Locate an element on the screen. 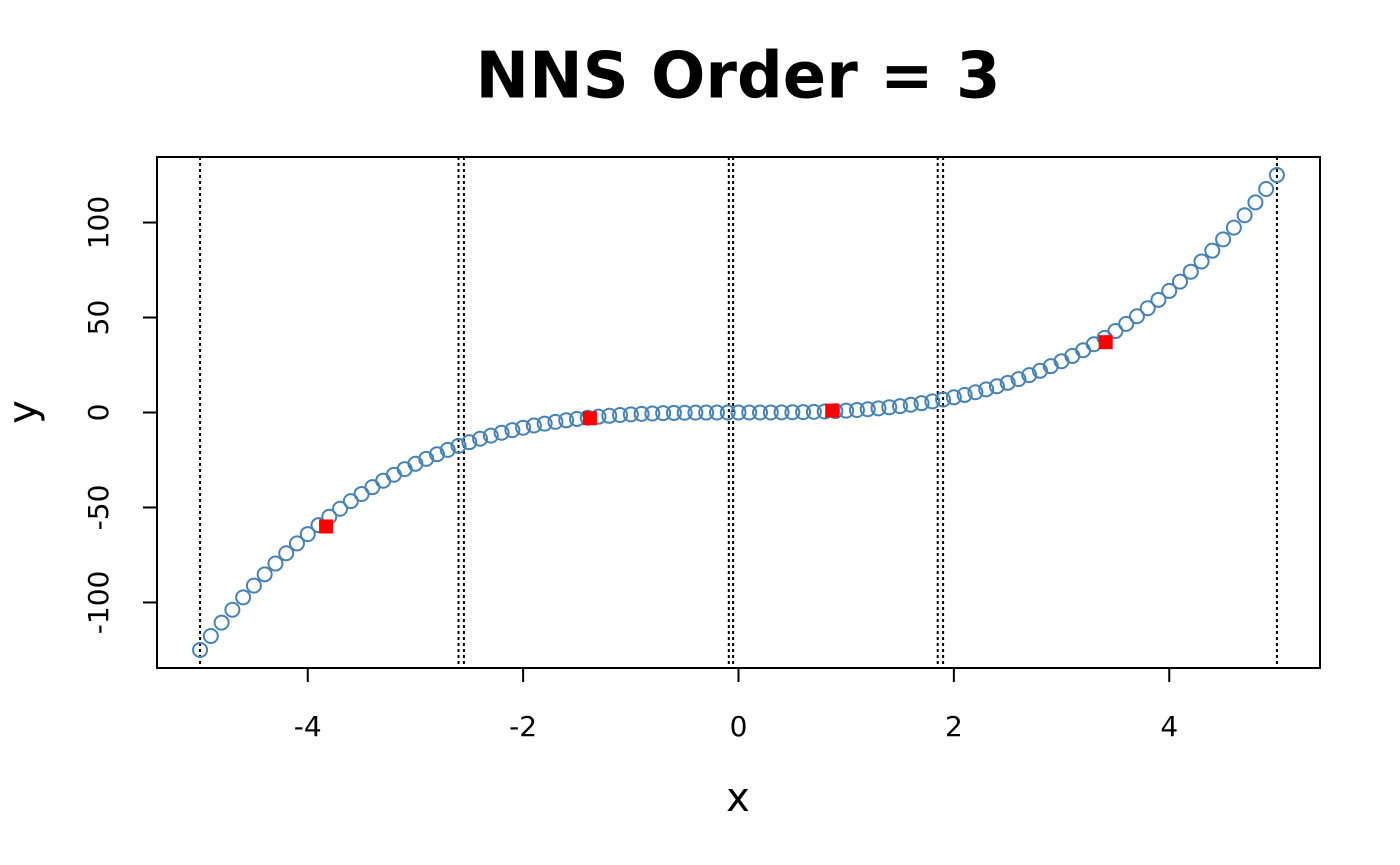 The image size is (1400, 865). x-tick-label: -2 is located at coordinates (523, 726).